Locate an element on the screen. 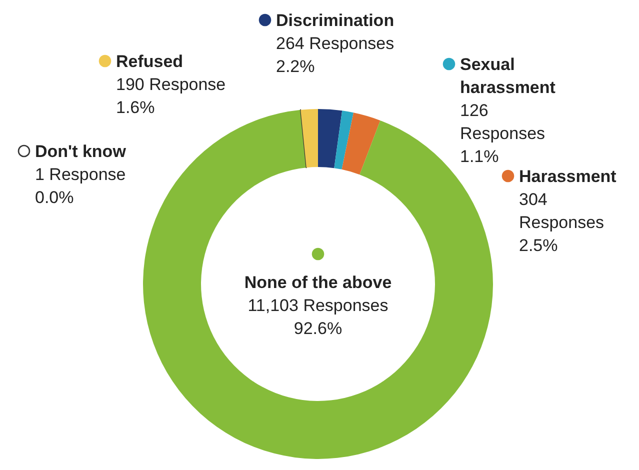  legend-label: Harassment is located at coordinates (568, 176).